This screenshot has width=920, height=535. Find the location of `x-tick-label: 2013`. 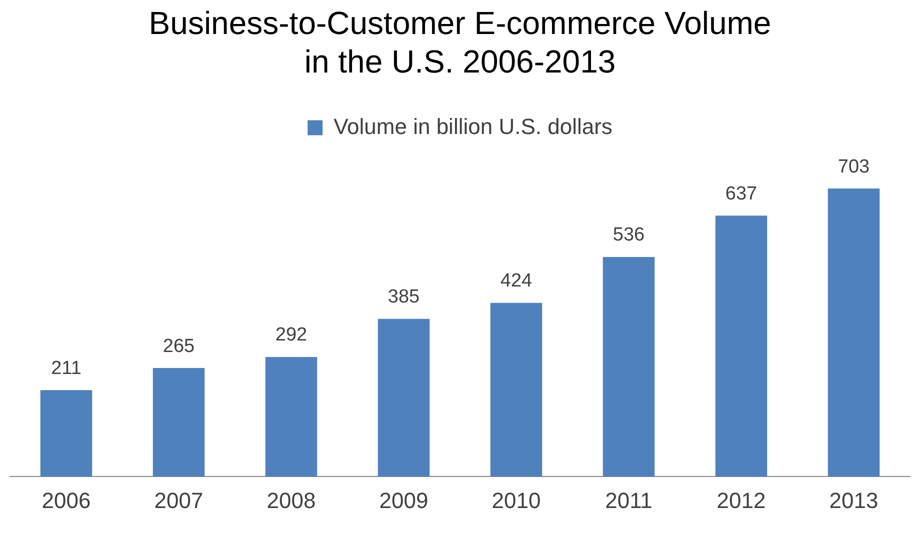

x-tick-label: 2013 is located at coordinates (853, 500).